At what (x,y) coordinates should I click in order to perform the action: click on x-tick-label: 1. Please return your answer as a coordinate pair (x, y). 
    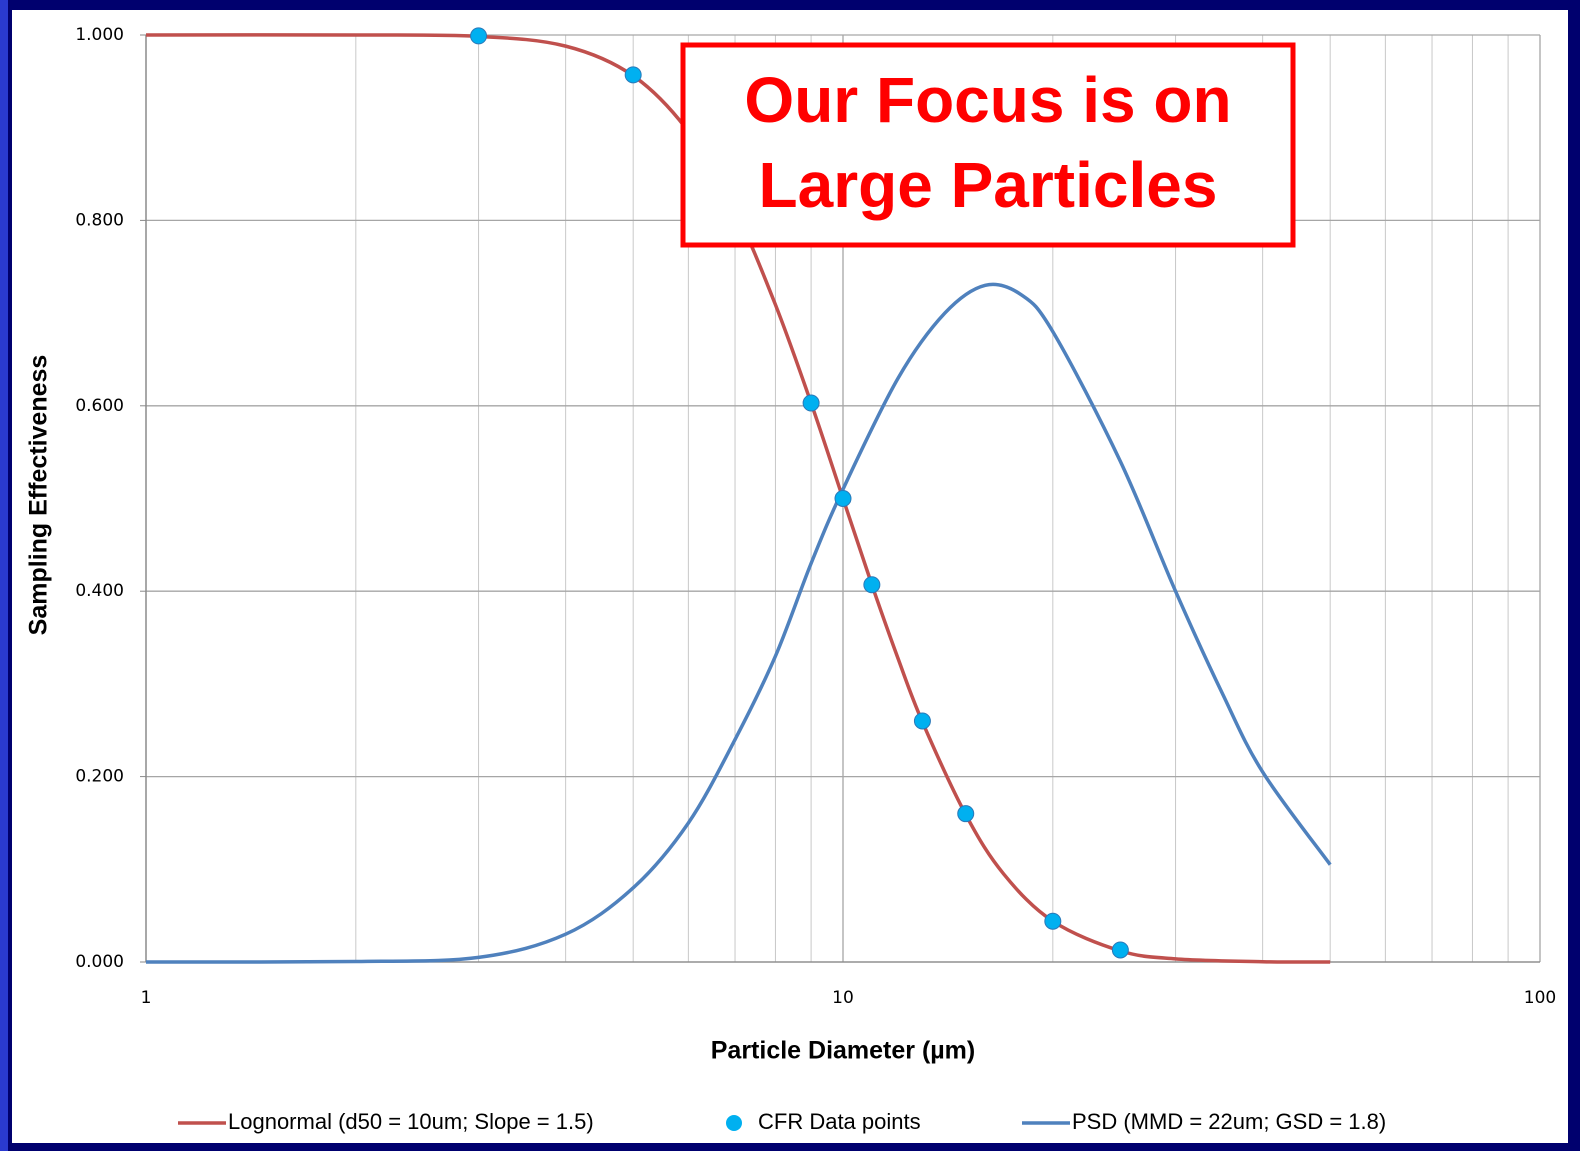
    Looking at the image, I should click on (146, 998).